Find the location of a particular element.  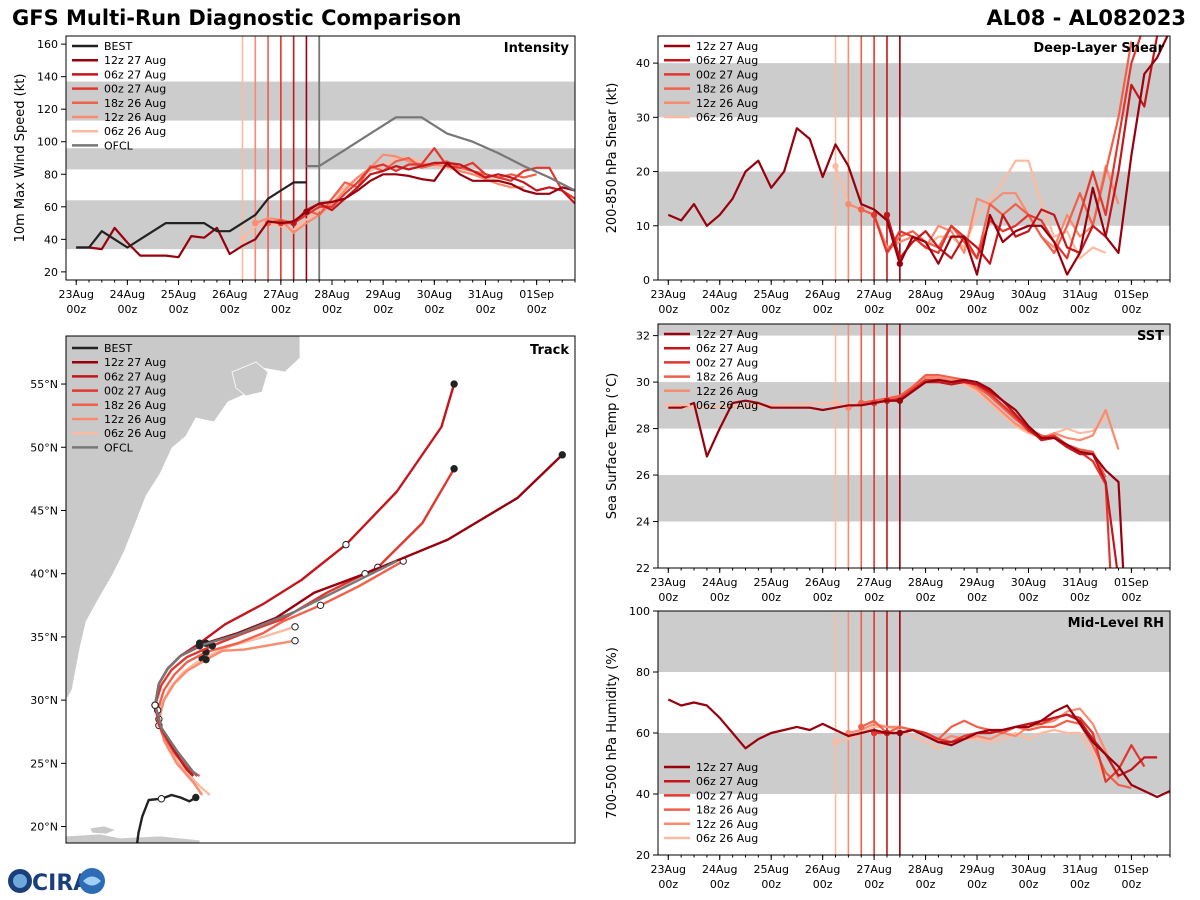

rh-x-tick-label: 31Aug is located at coordinates (1079, 869).